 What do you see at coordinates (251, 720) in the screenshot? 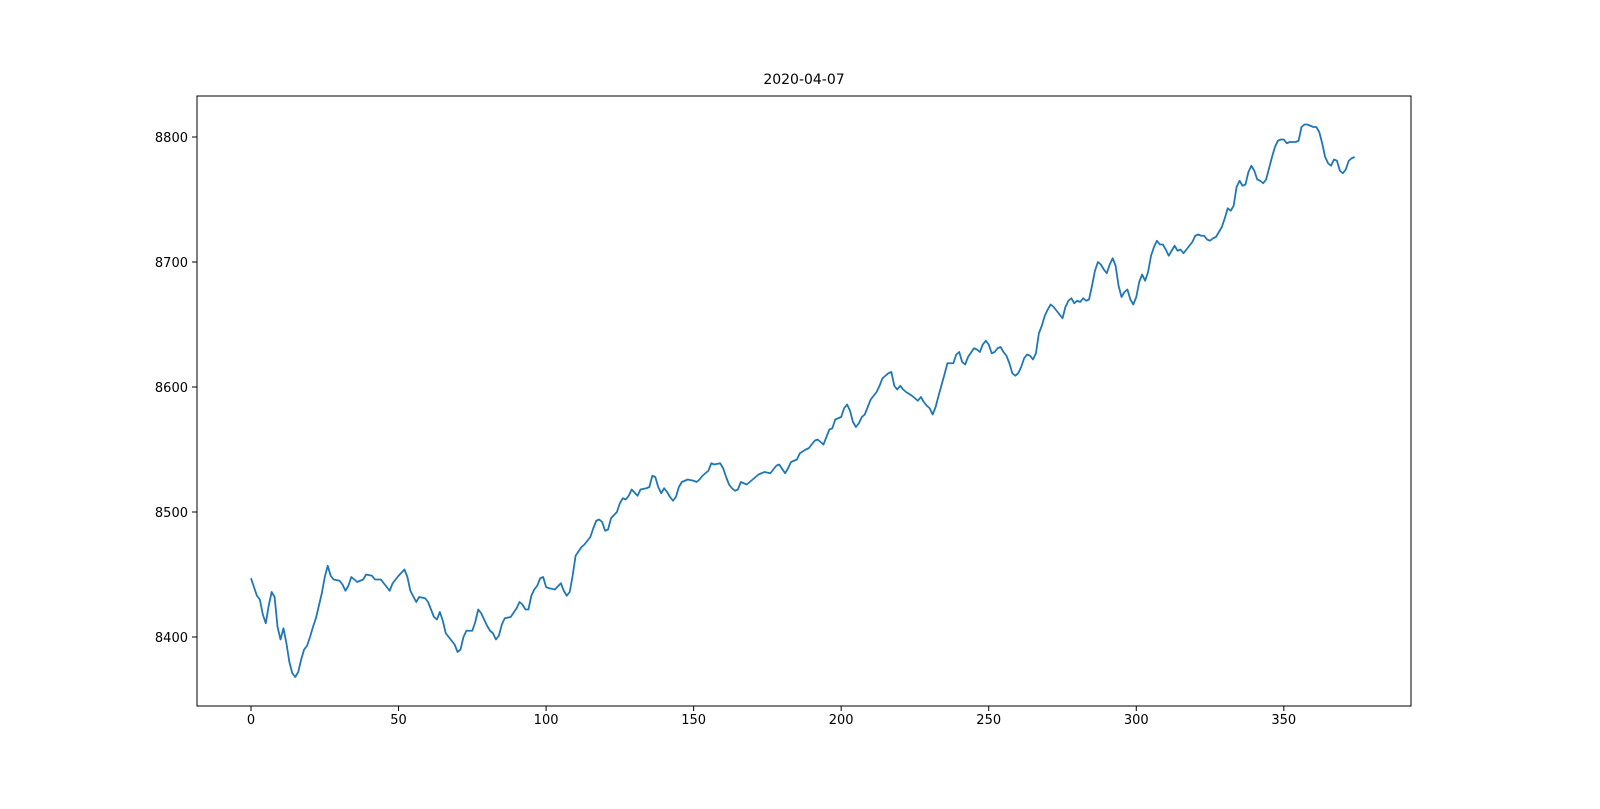
I see `x-tick-label: 0` at bounding box center [251, 720].